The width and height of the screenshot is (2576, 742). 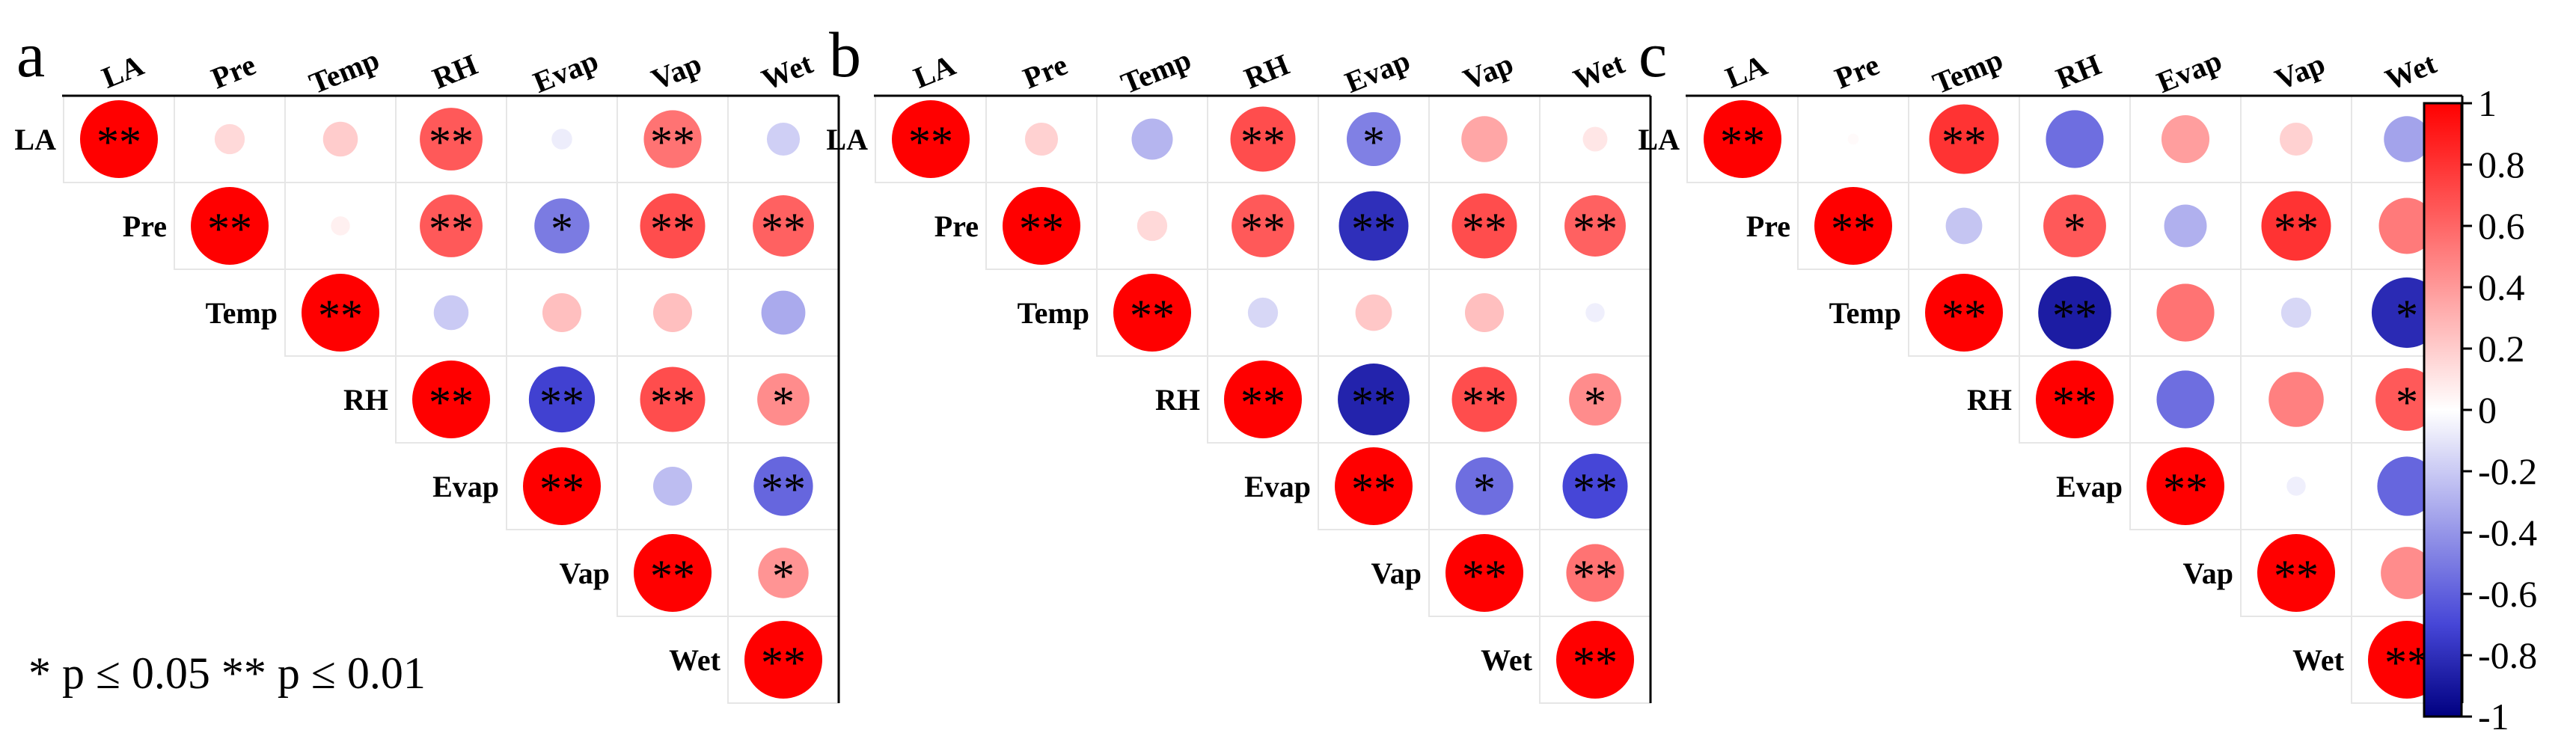 I want to click on row-label-wet: Wet, so click(x=2318, y=660).